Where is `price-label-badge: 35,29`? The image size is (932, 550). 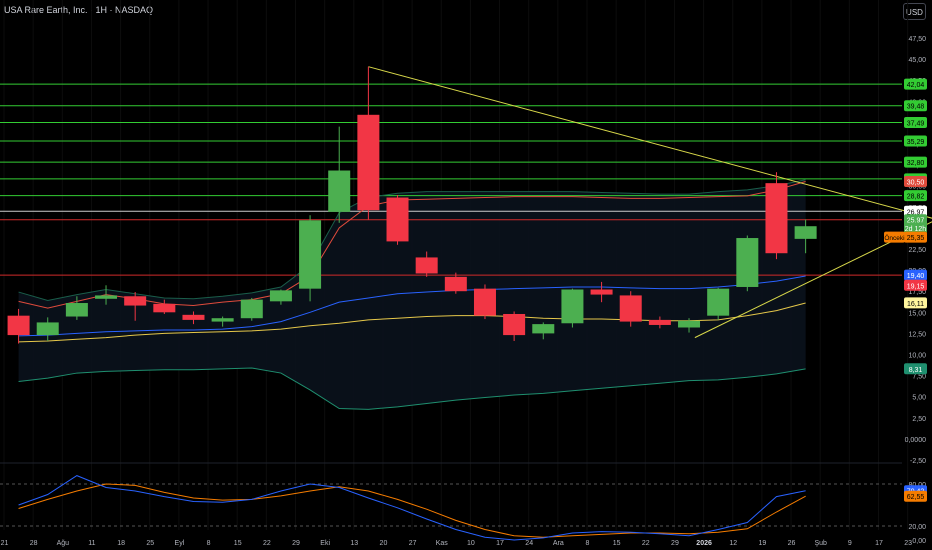
price-label-badge: 35,29 is located at coordinates (915, 141).